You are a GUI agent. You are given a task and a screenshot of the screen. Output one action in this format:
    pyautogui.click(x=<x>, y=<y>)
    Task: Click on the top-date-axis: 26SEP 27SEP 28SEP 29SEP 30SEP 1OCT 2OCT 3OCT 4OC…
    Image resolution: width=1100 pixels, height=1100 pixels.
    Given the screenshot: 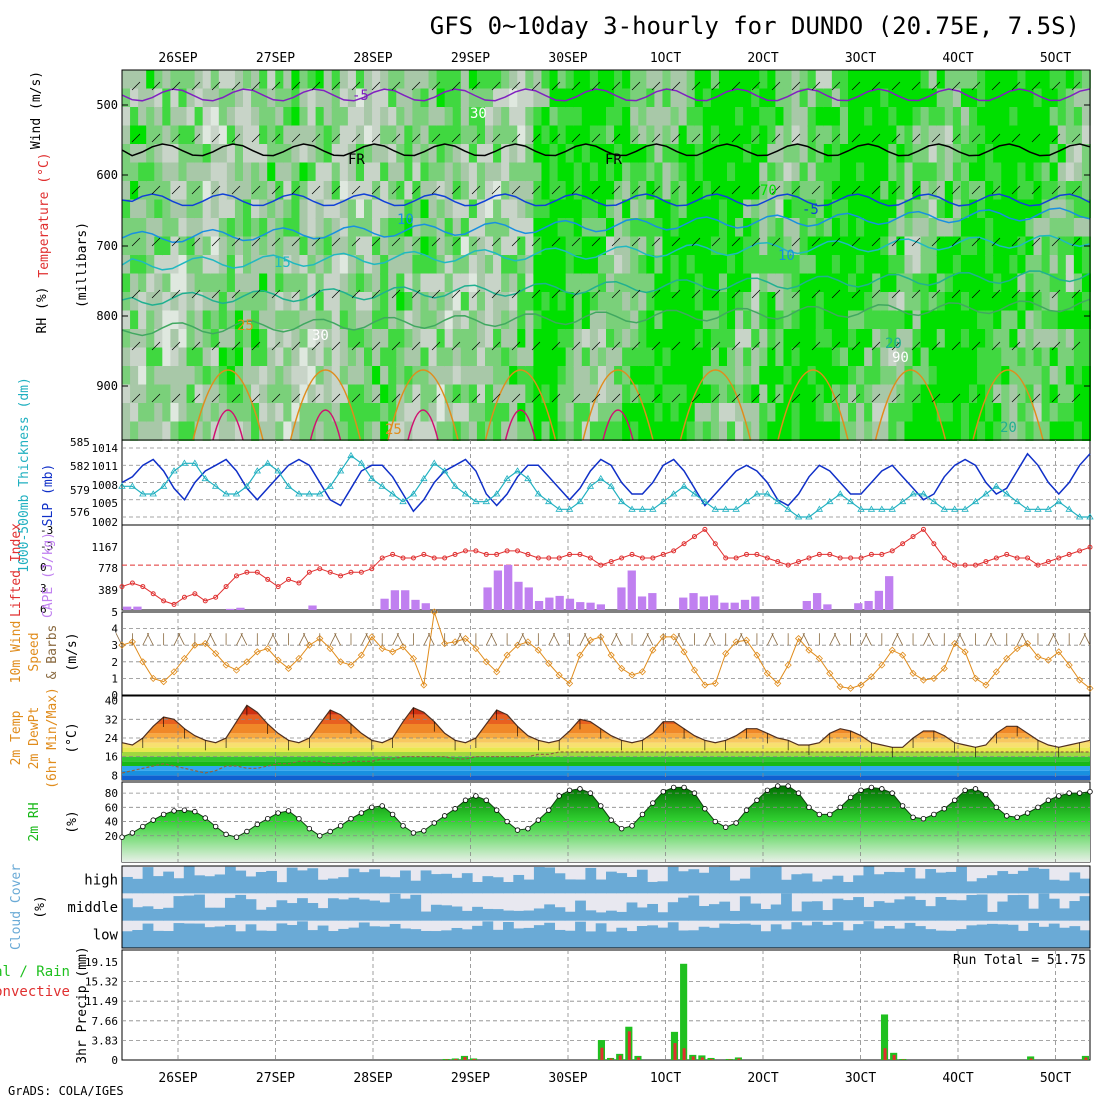 What is the action you would take?
    pyautogui.click(x=614, y=58)
    